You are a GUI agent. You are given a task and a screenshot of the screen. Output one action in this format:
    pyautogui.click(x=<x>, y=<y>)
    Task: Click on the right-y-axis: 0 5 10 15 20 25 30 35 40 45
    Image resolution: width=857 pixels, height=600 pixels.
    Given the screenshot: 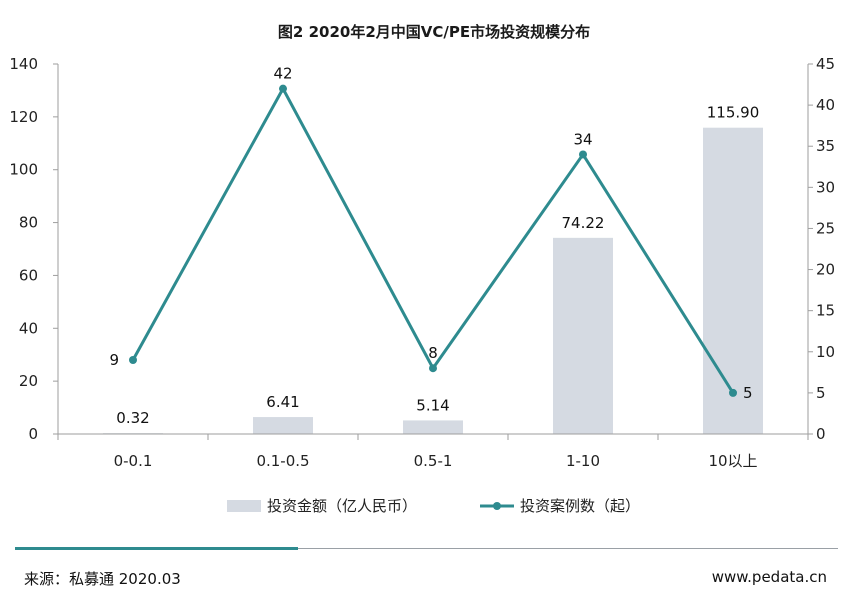 What is the action you would take?
    pyautogui.click(x=821, y=249)
    